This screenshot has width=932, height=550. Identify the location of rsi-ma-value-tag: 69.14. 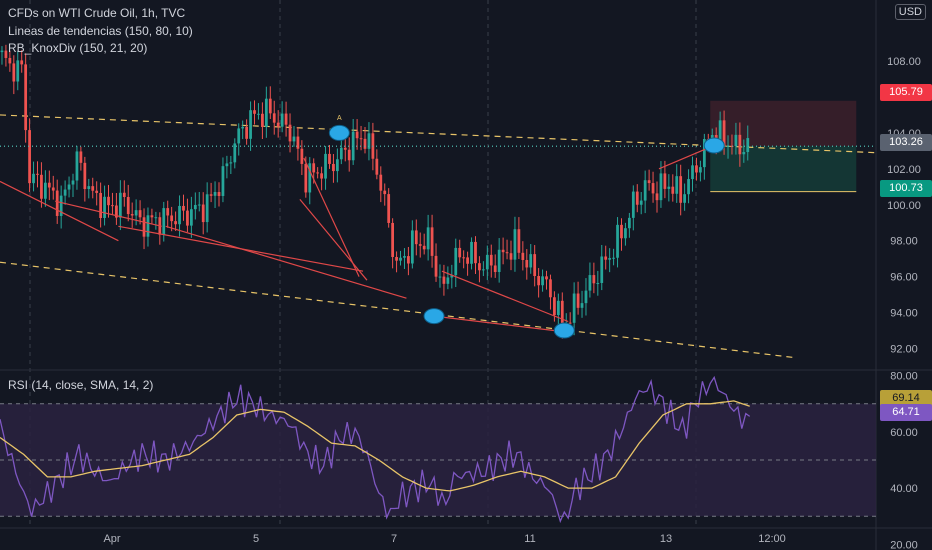
(906, 398).